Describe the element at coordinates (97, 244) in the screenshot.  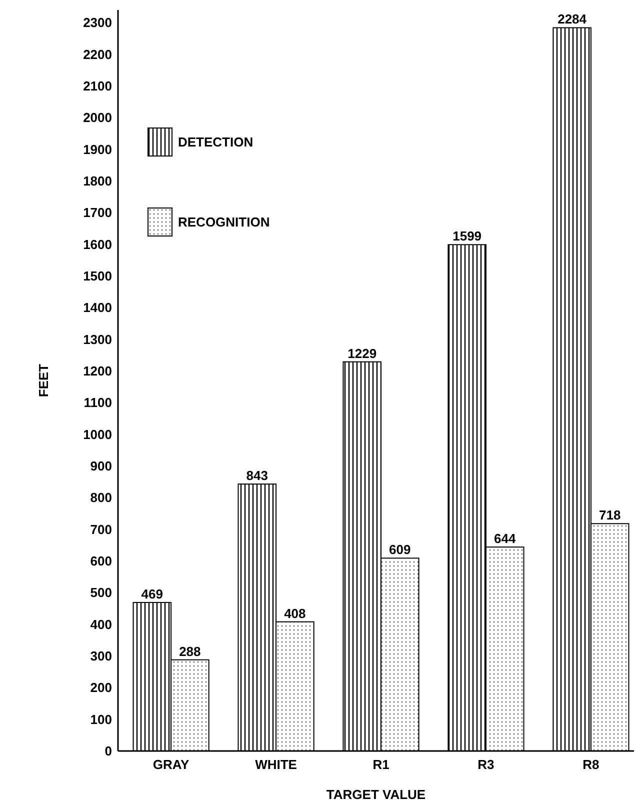
I see `y-tick-label: 1600` at that location.